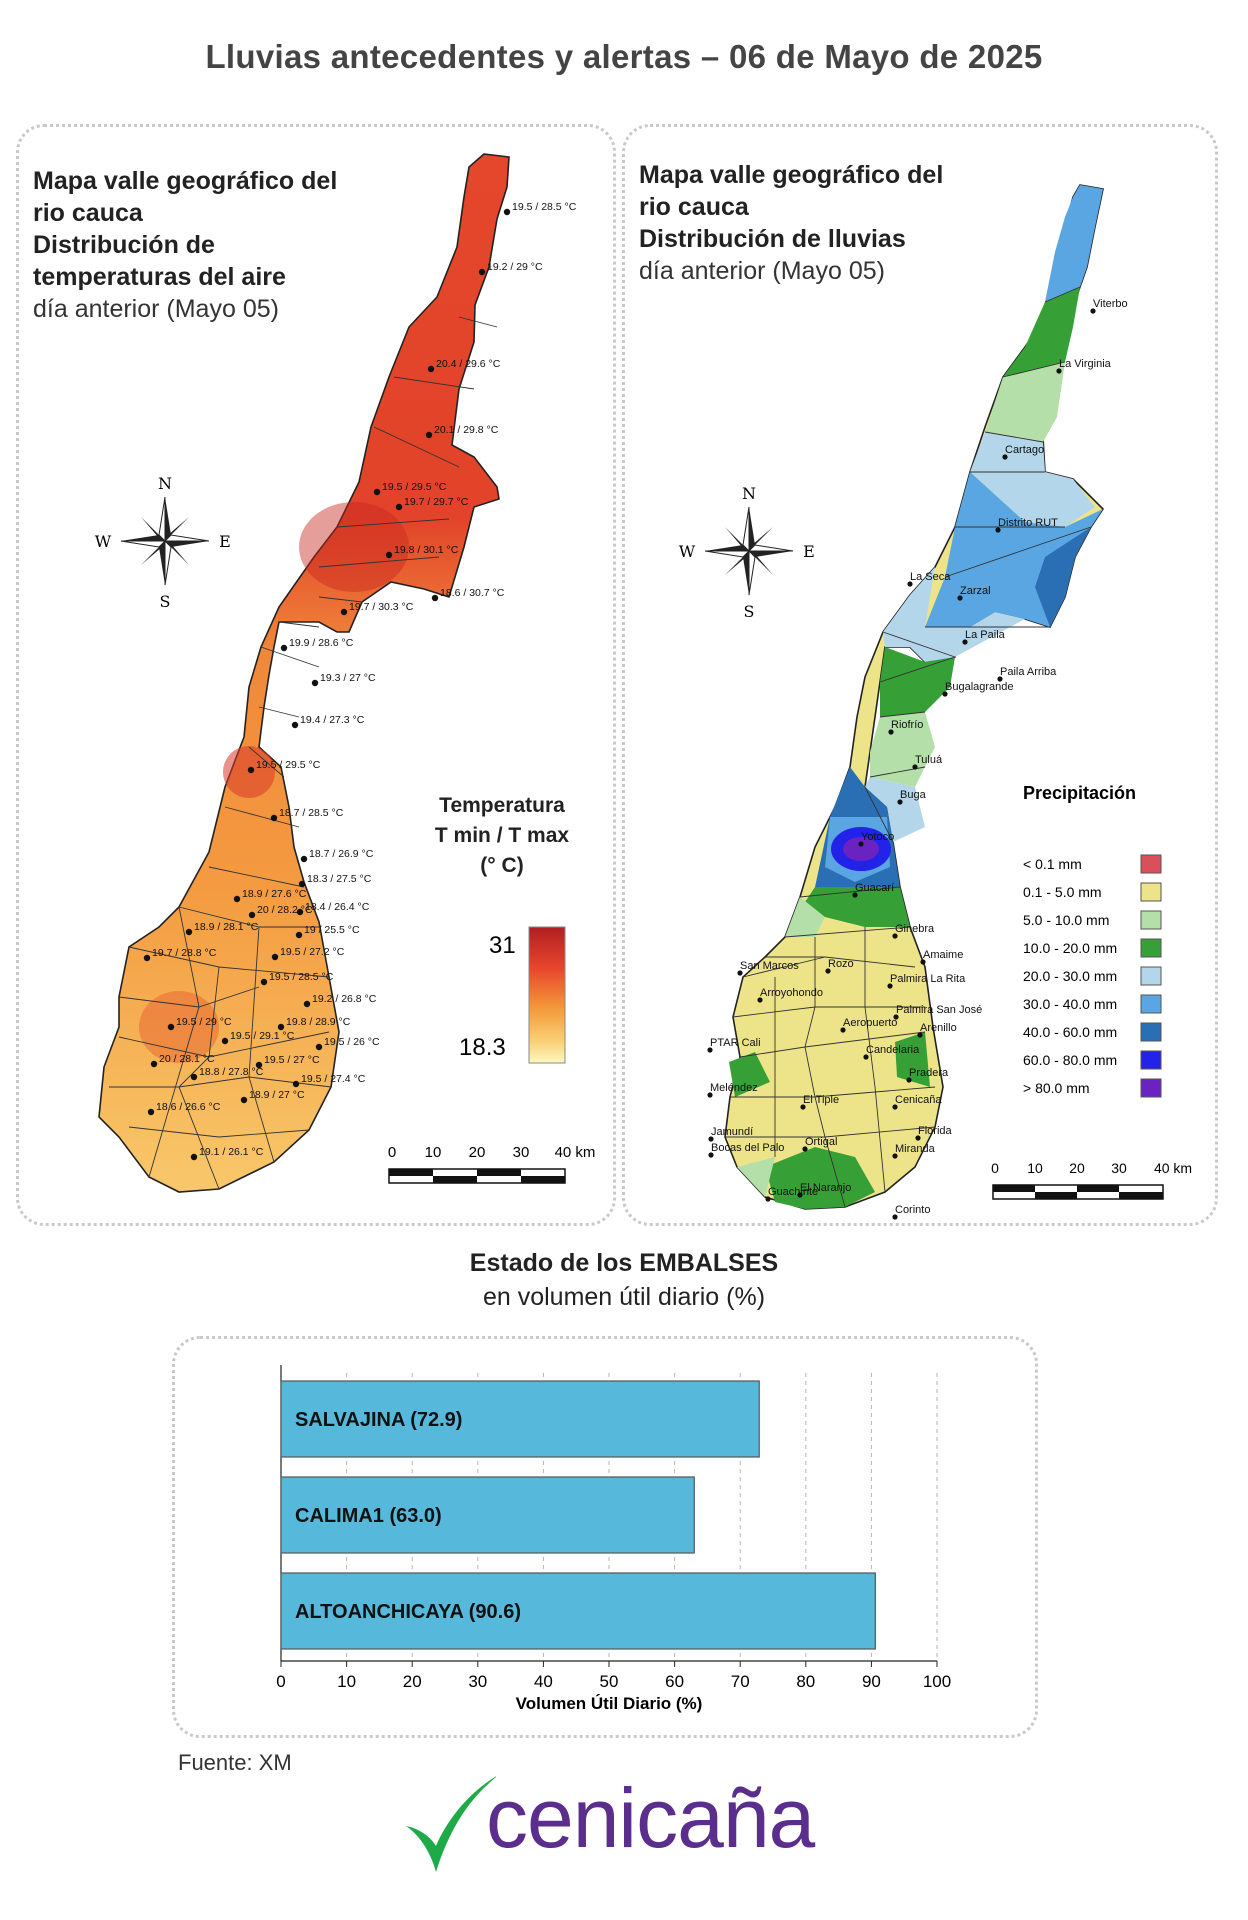 This screenshot has height=1920, width=1248. What do you see at coordinates (451, 1824) in the screenshot?
I see `leaf-check-icon` at bounding box center [451, 1824].